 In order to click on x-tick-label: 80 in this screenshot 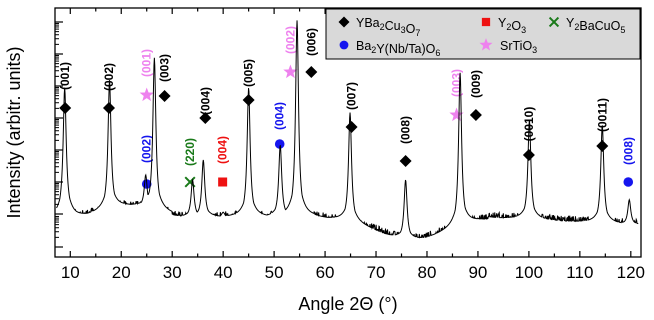, I will do `click(427, 272)`.